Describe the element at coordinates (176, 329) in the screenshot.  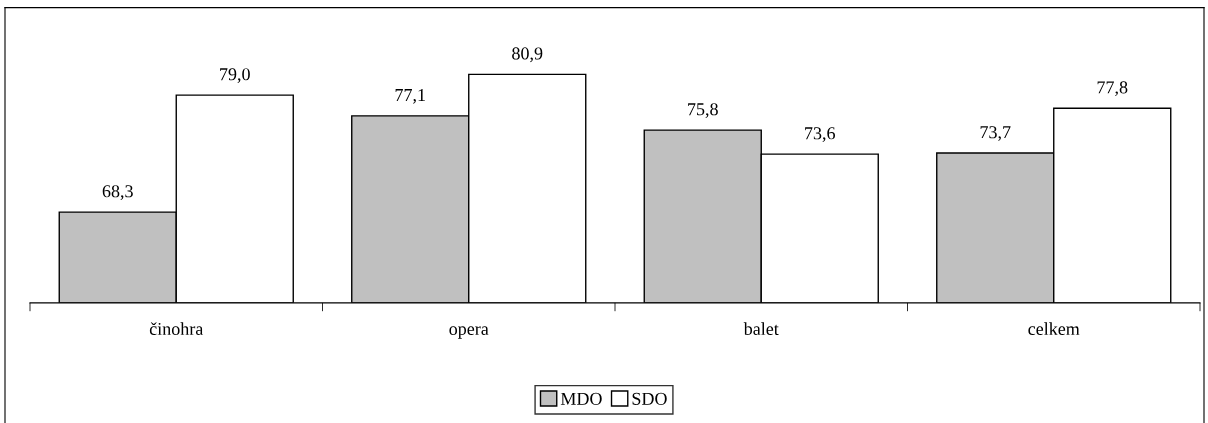
I see `x-tick-label: činohra` at that location.